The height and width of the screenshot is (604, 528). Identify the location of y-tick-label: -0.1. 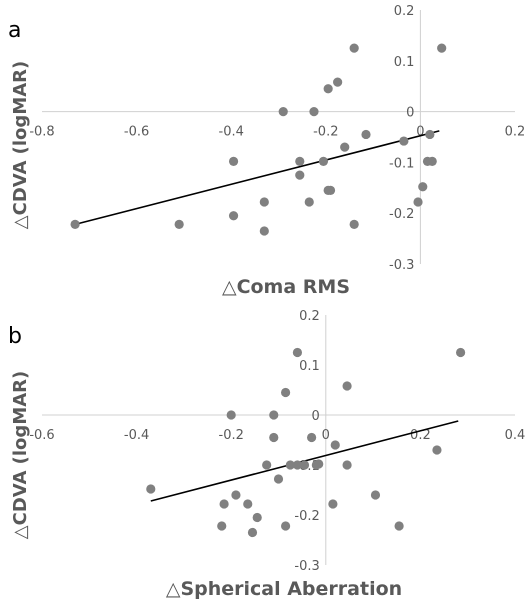
(401, 163).